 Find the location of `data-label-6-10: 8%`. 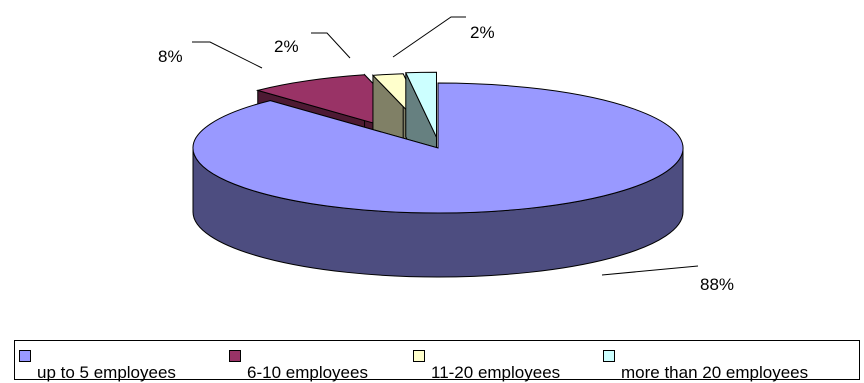

data-label-6-10: 8% is located at coordinates (170, 56).